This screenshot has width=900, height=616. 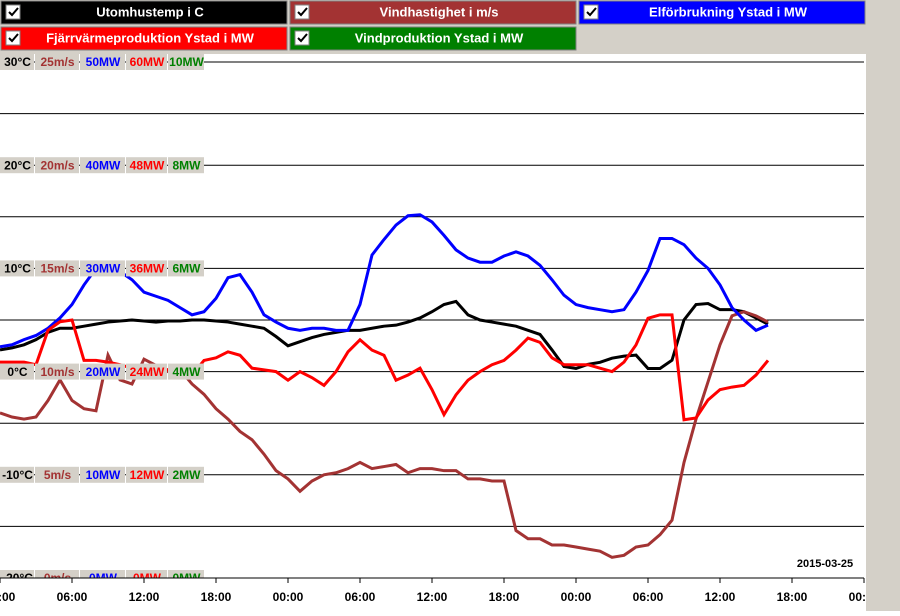 What do you see at coordinates (384, 335) in the screenshot?
I see `series-line` at bounding box center [384, 335].